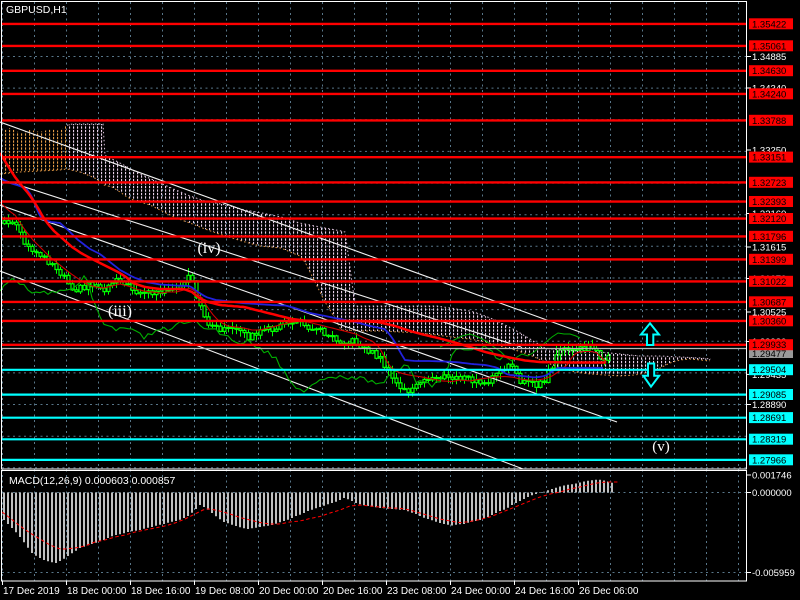 The width and height of the screenshot is (800, 600). What do you see at coordinates (92, 481) in the screenshot?
I see `svg-text:MACD(12,26,9) 0.000603 0.00085: MACD(12,26,9) 0.000603 0.000857` at bounding box center [92, 481].